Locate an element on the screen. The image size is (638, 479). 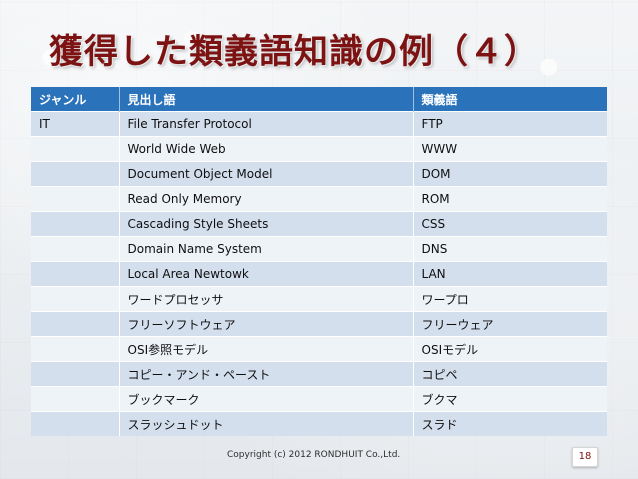
table-row: Local Area Newtowk LAN is located at coordinates (319, 274).